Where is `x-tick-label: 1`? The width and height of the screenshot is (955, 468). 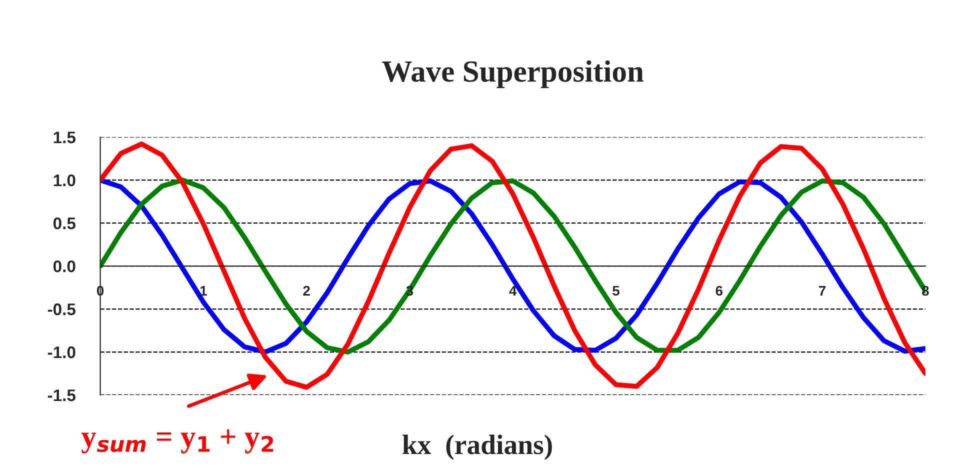 x-tick-label: 1 is located at coordinates (203, 291).